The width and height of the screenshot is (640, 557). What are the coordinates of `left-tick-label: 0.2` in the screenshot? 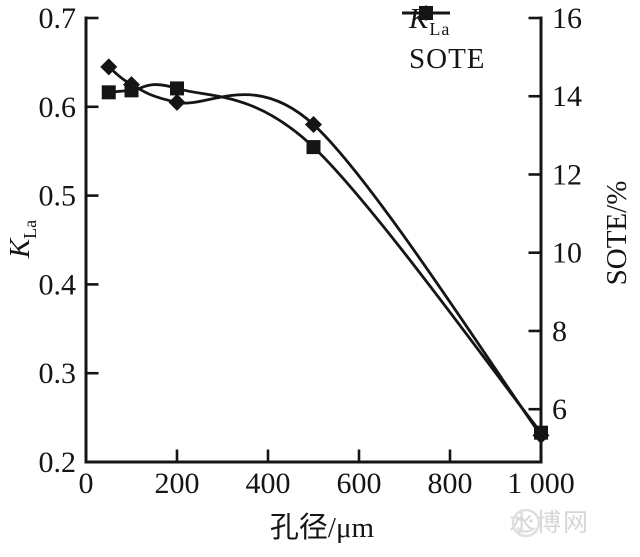 It's located at (58, 462).